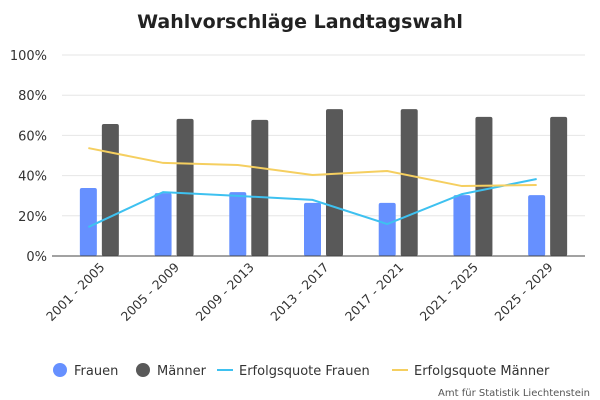  What do you see at coordinates (75, 292) in the screenshot?
I see `x-tick-label: 2001 - 2005` at bounding box center [75, 292].